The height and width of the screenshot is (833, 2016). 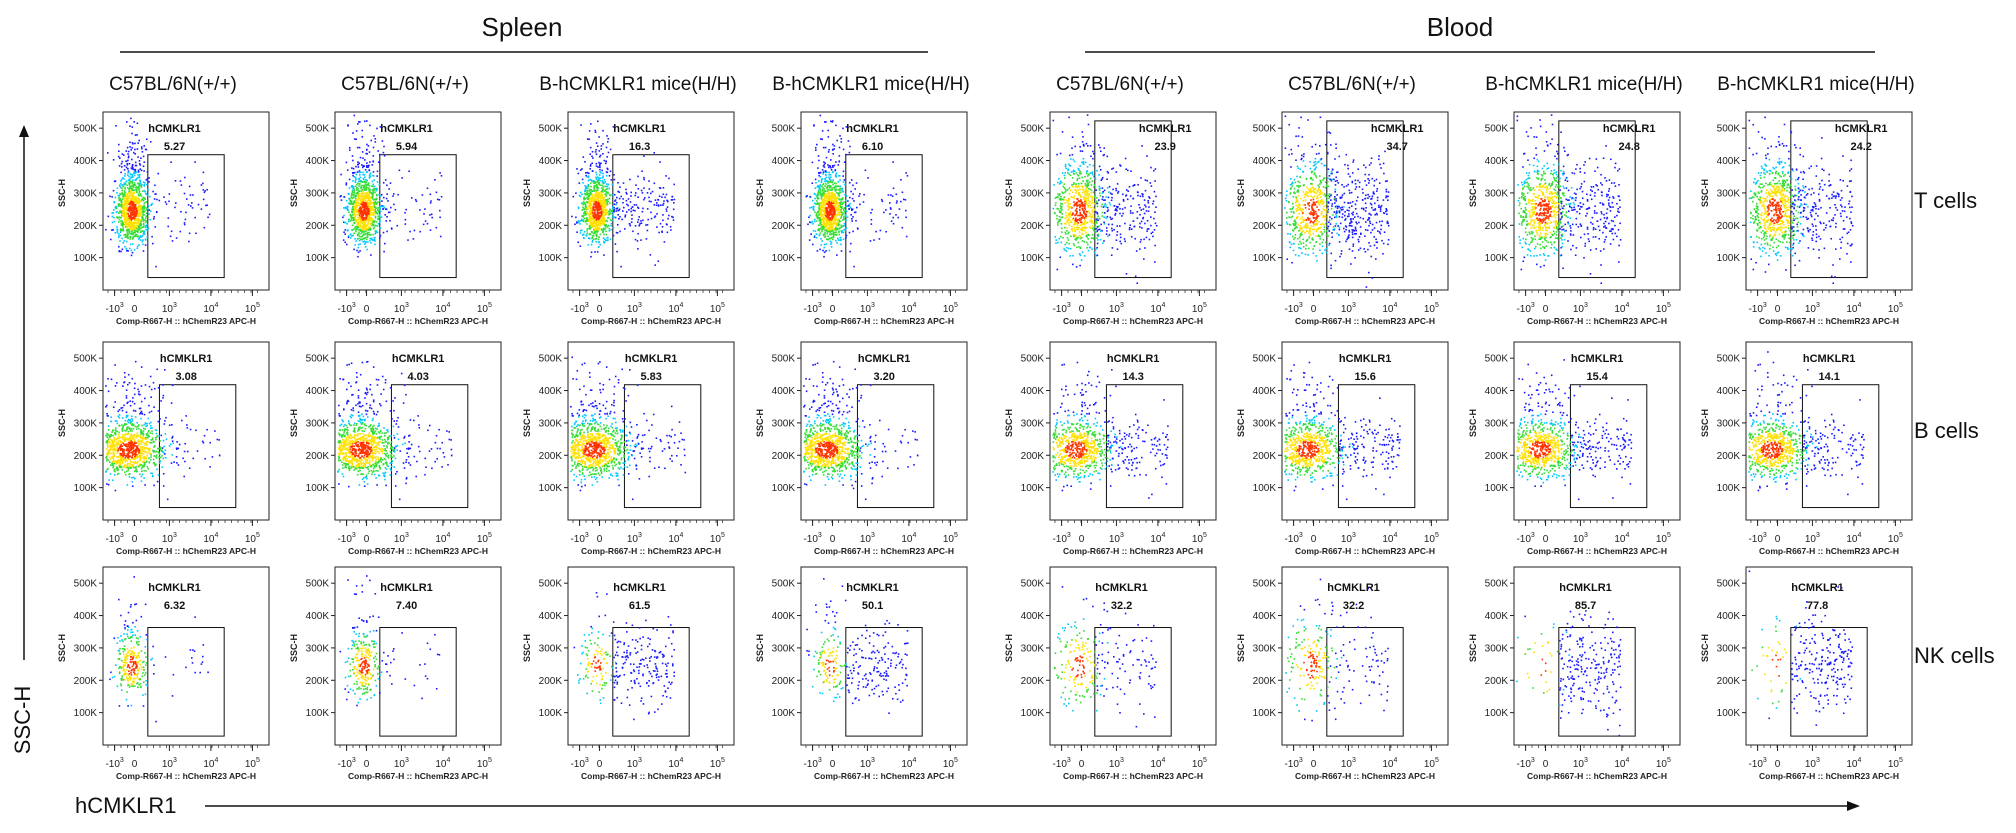 I want to click on y-tick-label: 500K, so click(x=86, y=129).